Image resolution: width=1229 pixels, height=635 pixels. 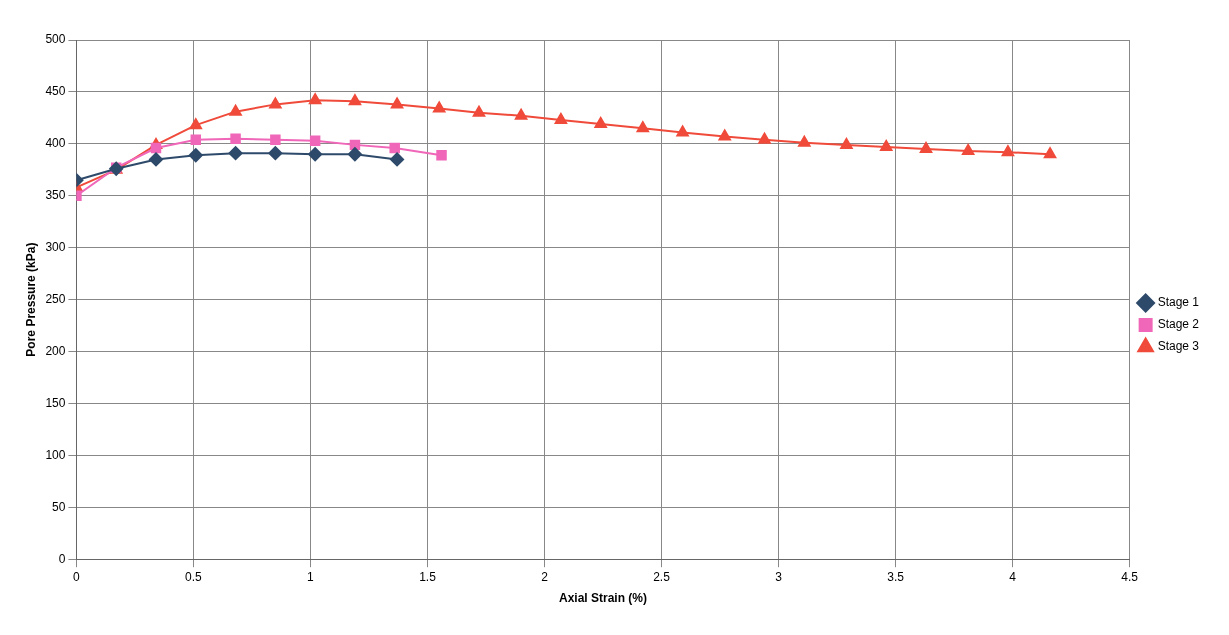 I want to click on legend-label: Stage 2, so click(x=1178, y=324).